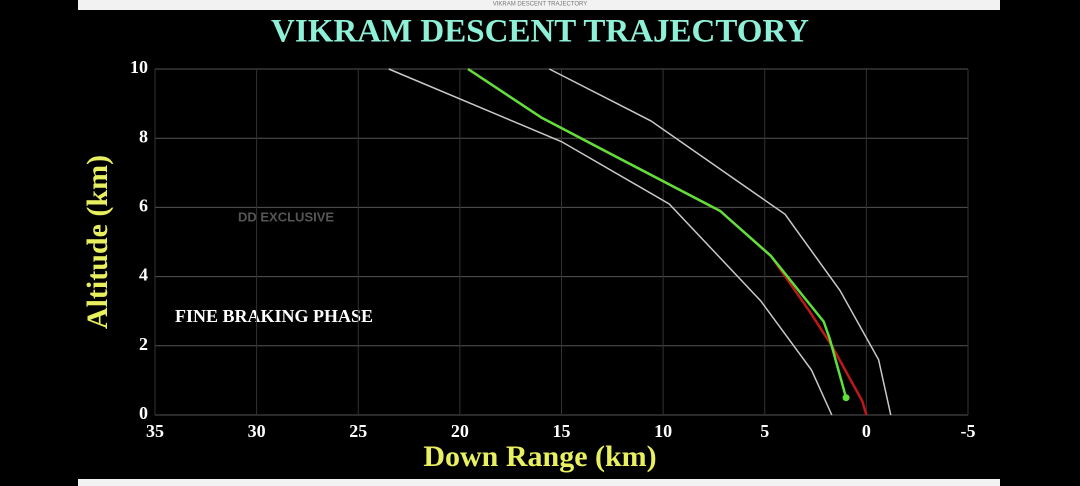 The height and width of the screenshot is (486, 1080). Describe the element at coordinates (539, 456) in the screenshot. I see `x-axis-label: Down Range (km)` at that location.